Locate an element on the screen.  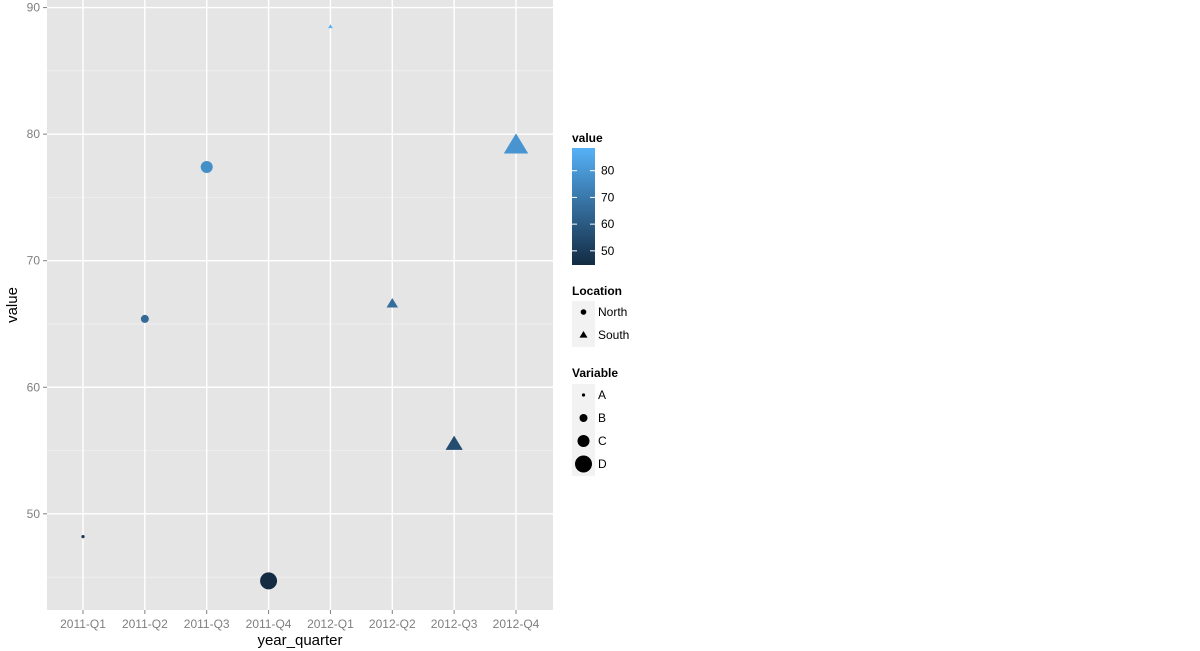
legend-label: North is located at coordinates (612, 312).